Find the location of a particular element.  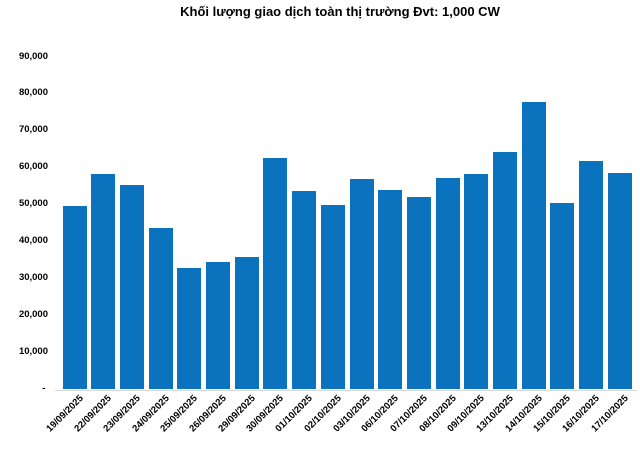

bar-03-10-2025 is located at coordinates (361, 284).